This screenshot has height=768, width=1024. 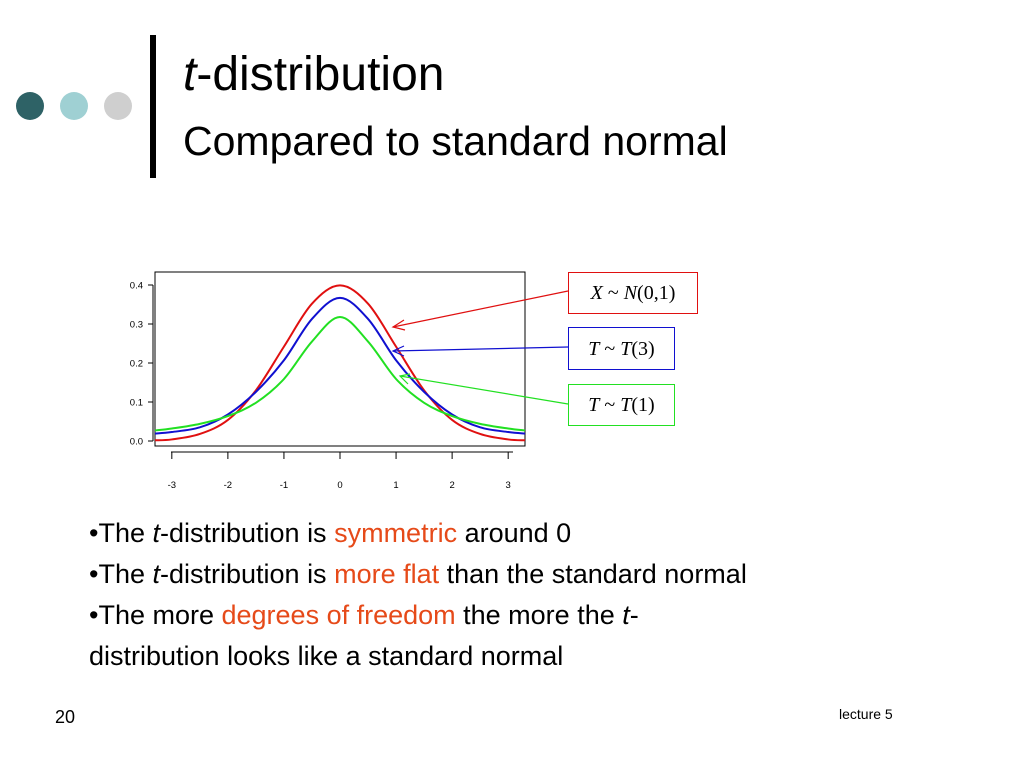 What do you see at coordinates (630, 293) in the screenshot?
I see `label-normal-dist: N` at bounding box center [630, 293].